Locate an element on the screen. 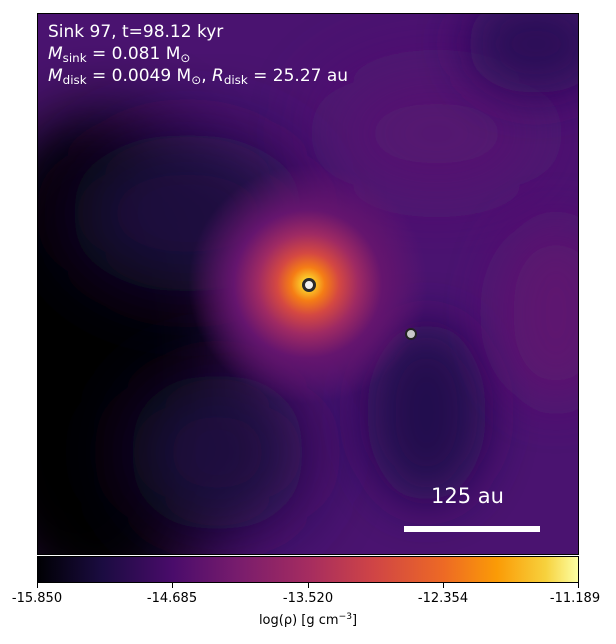  scalebar is located at coordinates (472, 529).